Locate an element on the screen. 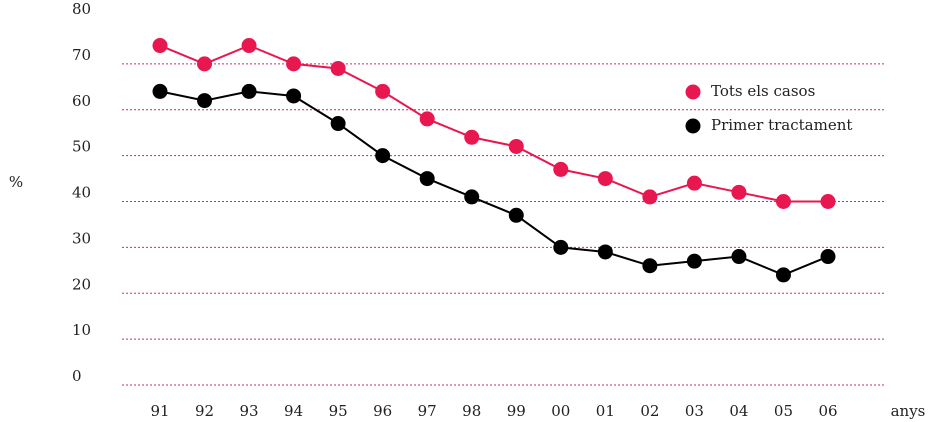 The image size is (931, 422). x-tick-label: 06 is located at coordinates (827, 411).